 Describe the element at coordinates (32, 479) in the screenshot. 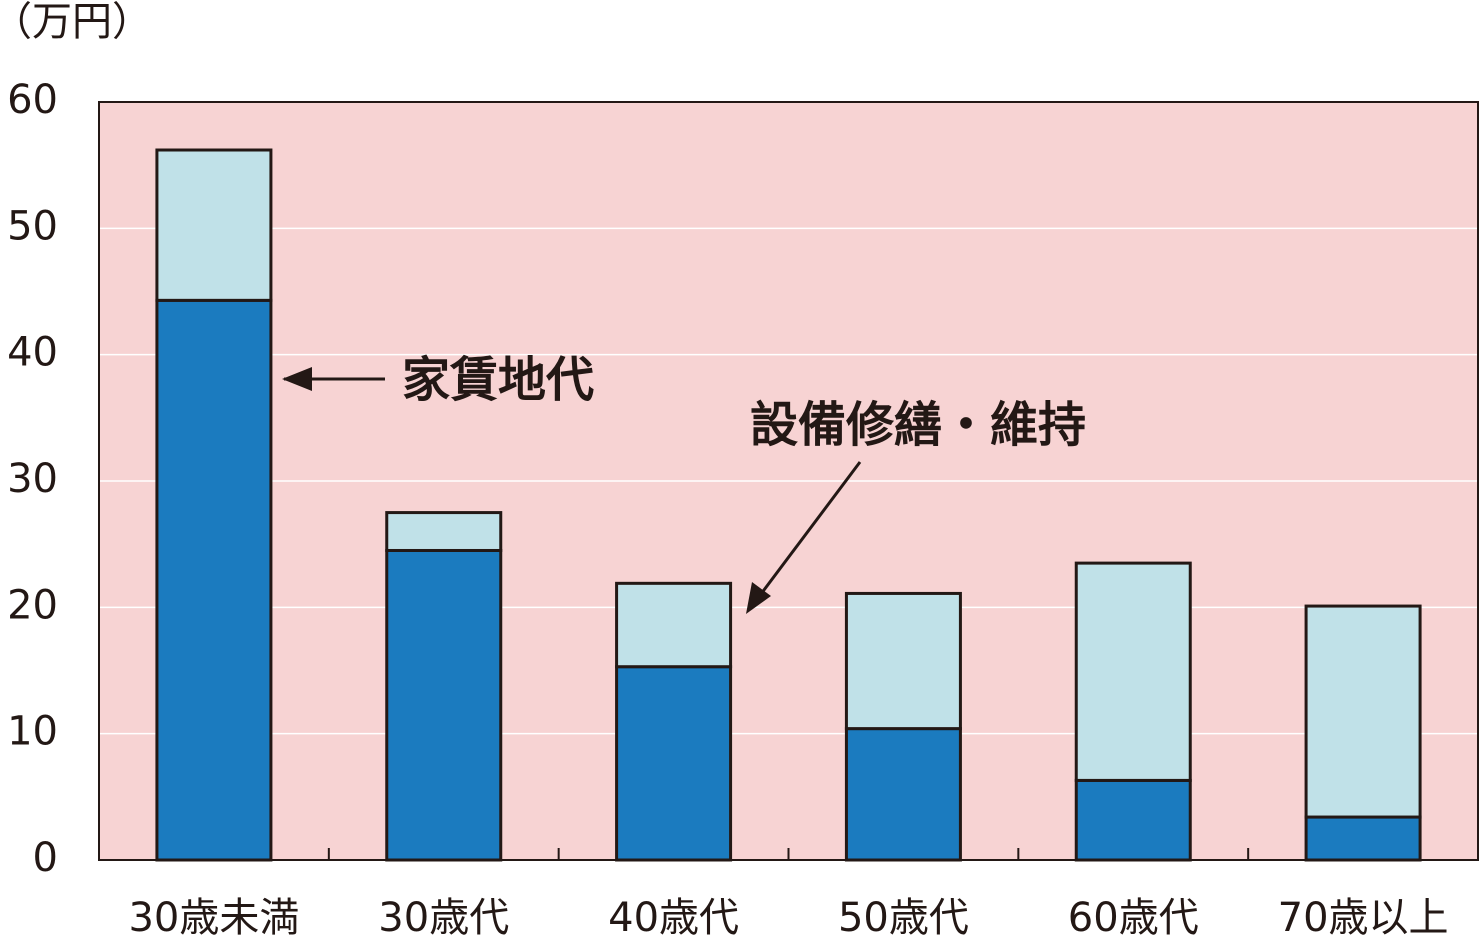

I see `y-tick-label: 30` at that location.